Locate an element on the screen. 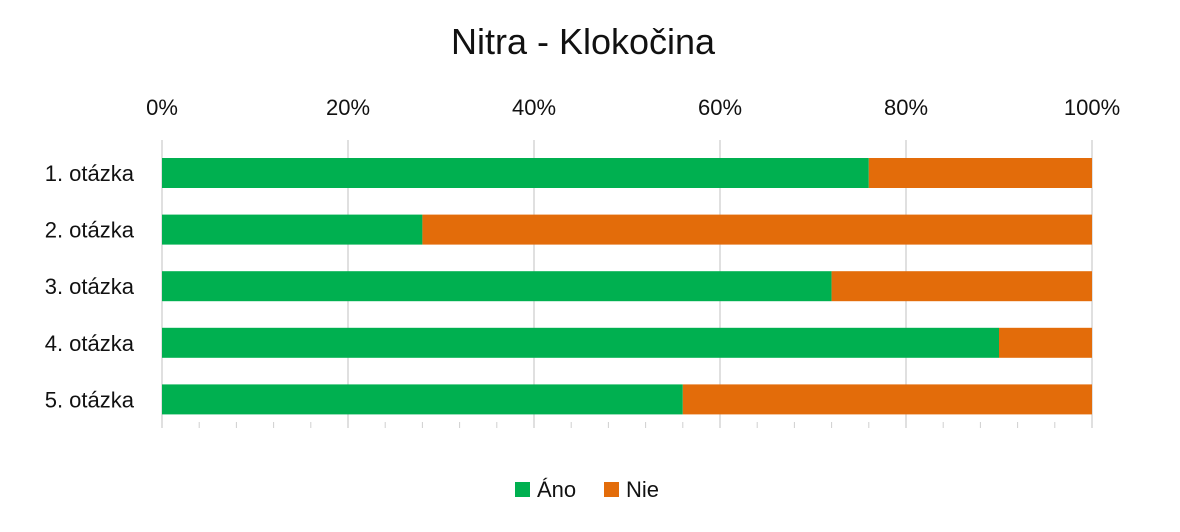 The height and width of the screenshot is (532, 1180). category-label: 2. otázka is located at coordinates (90, 230).